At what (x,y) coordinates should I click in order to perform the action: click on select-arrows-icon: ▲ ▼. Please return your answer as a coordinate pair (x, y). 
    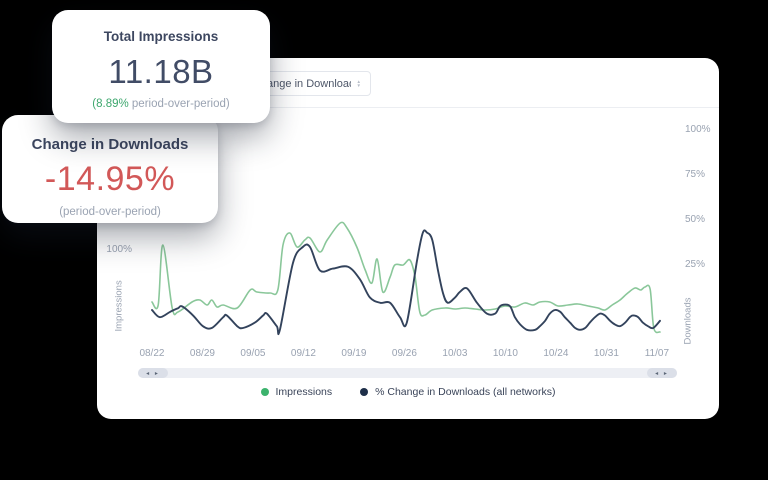
    Looking at the image, I should click on (358, 83).